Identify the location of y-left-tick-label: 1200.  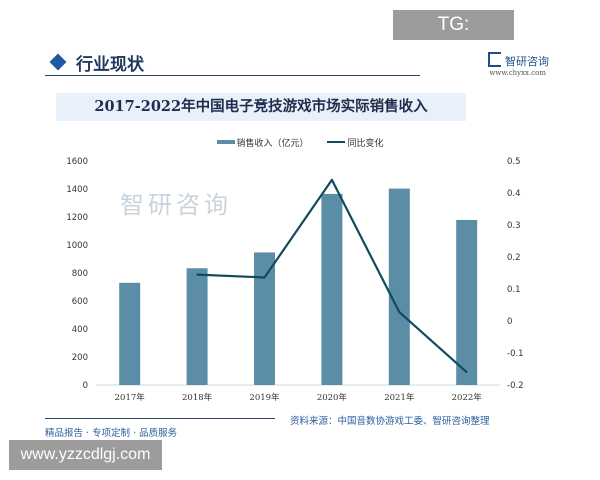
(77, 218).